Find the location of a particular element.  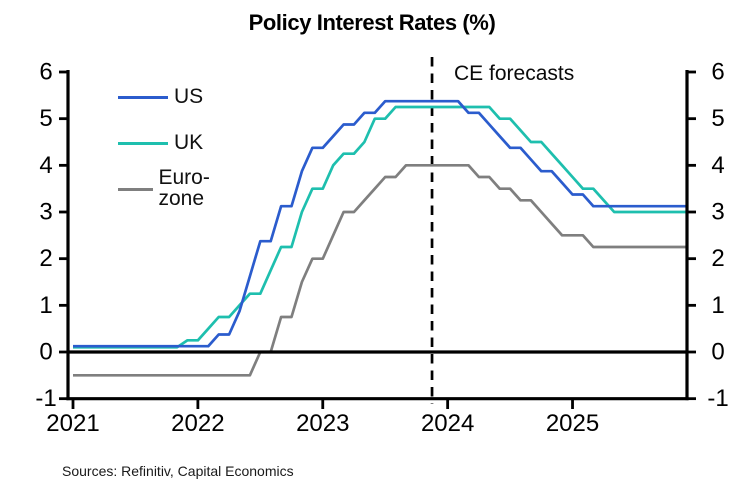

y-axis-label-left: 5 is located at coordinates (45, 118).